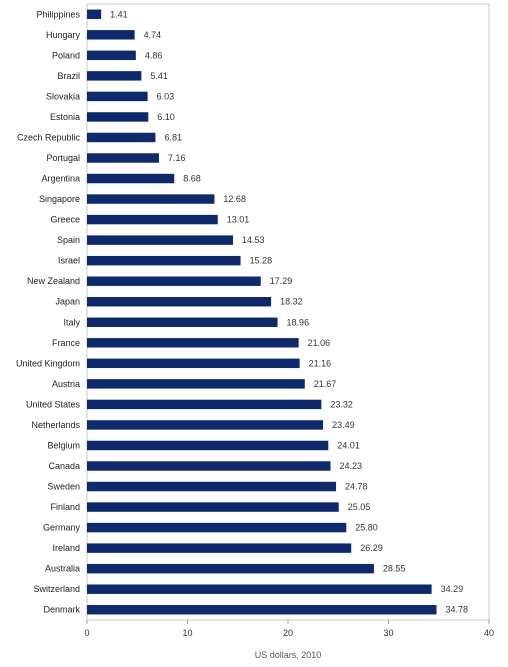 Image resolution: width=508 pixels, height=667 pixels. Describe the element at coordinates (86, 633) in the screenshot. I see `x-tick-label: 0` at that location.